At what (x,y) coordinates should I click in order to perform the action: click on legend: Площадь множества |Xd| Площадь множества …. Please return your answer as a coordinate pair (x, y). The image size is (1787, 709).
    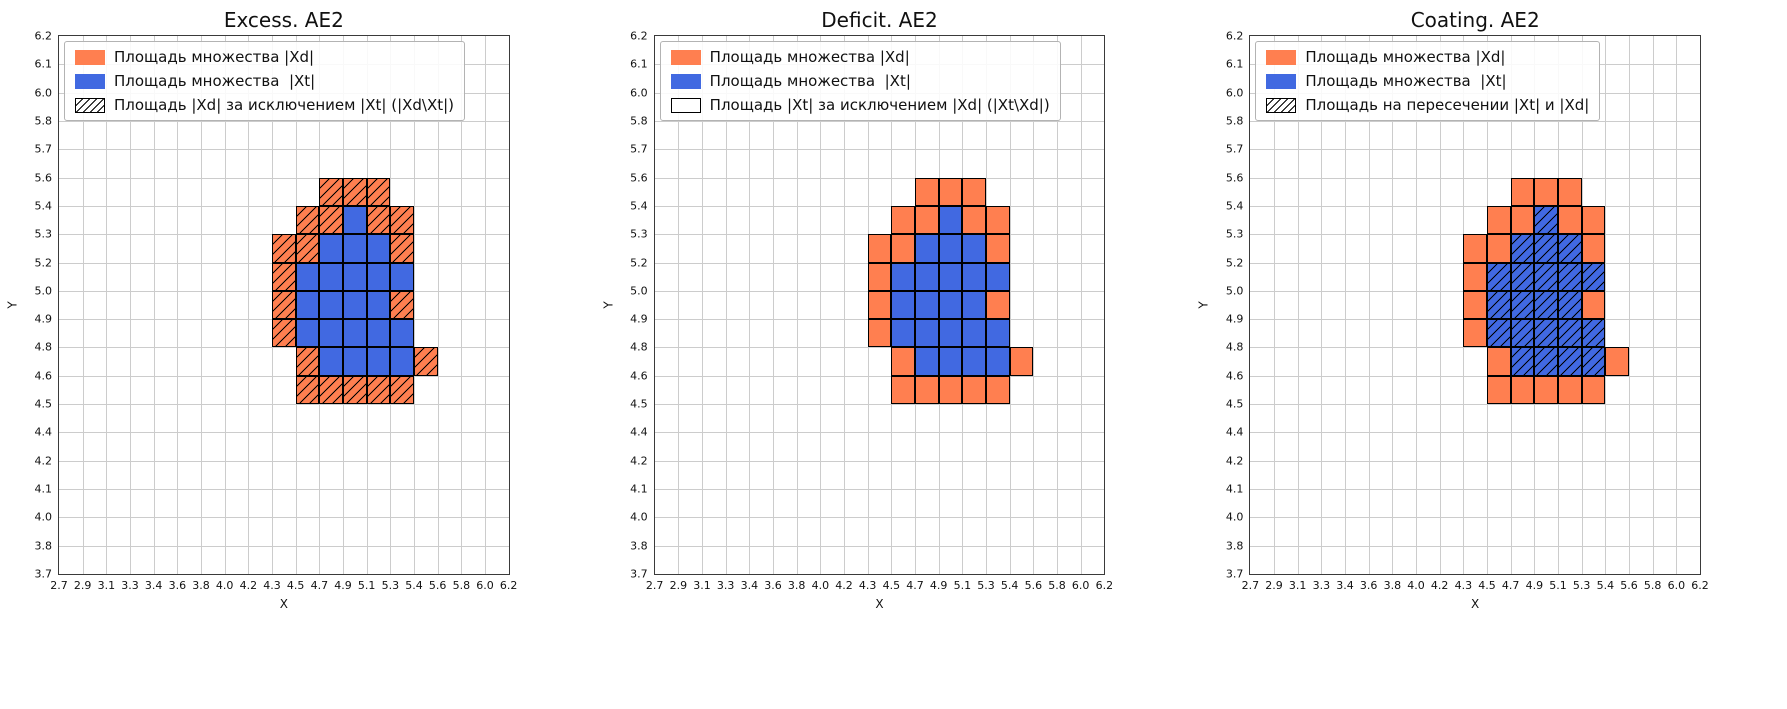
    Looking at the image, I should click on (860, 81).